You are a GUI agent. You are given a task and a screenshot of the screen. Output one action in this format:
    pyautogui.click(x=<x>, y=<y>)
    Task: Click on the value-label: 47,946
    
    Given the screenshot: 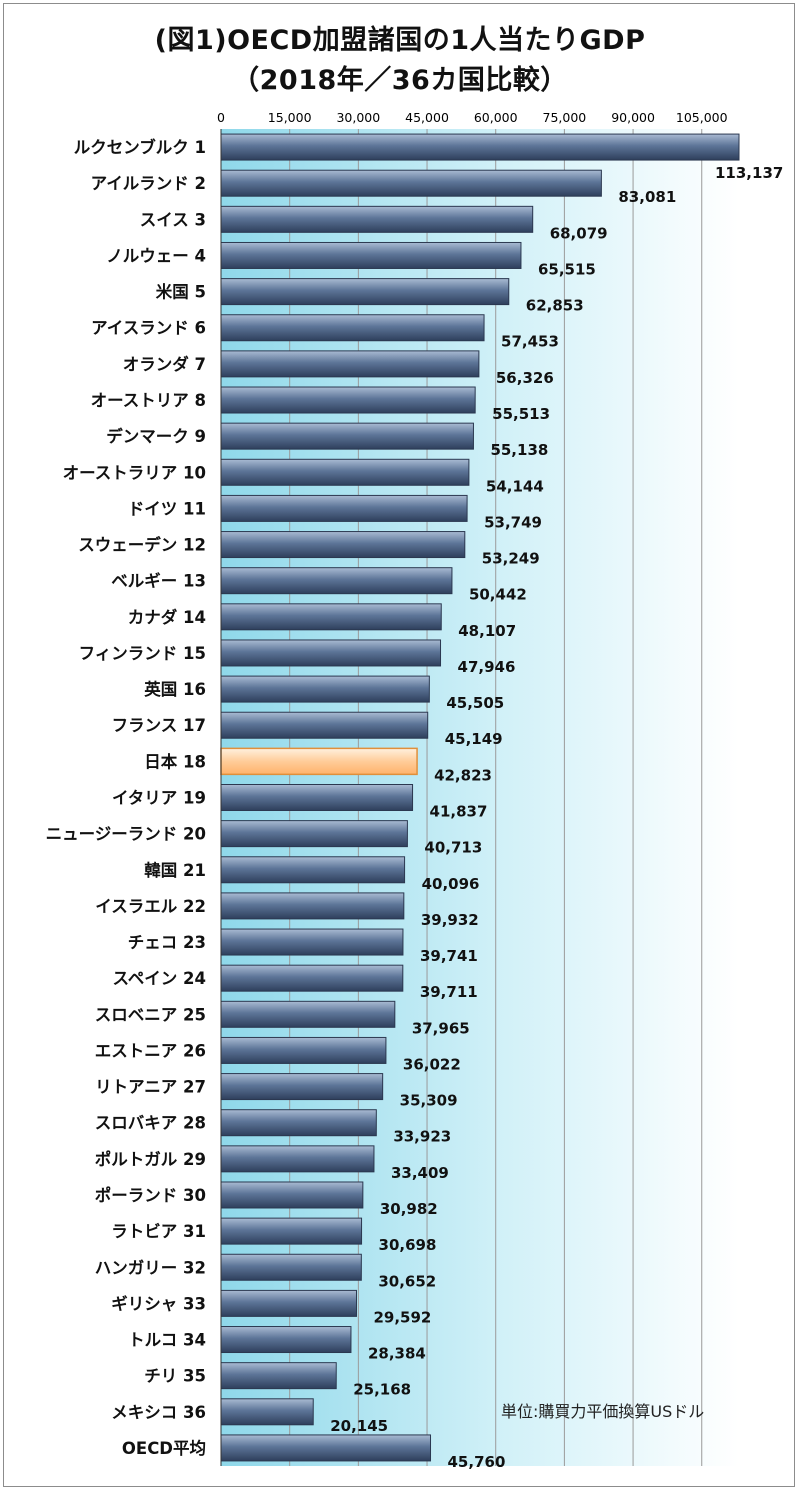 What is the action you would take?
    pyautogui.click(x=487, y=667)
    